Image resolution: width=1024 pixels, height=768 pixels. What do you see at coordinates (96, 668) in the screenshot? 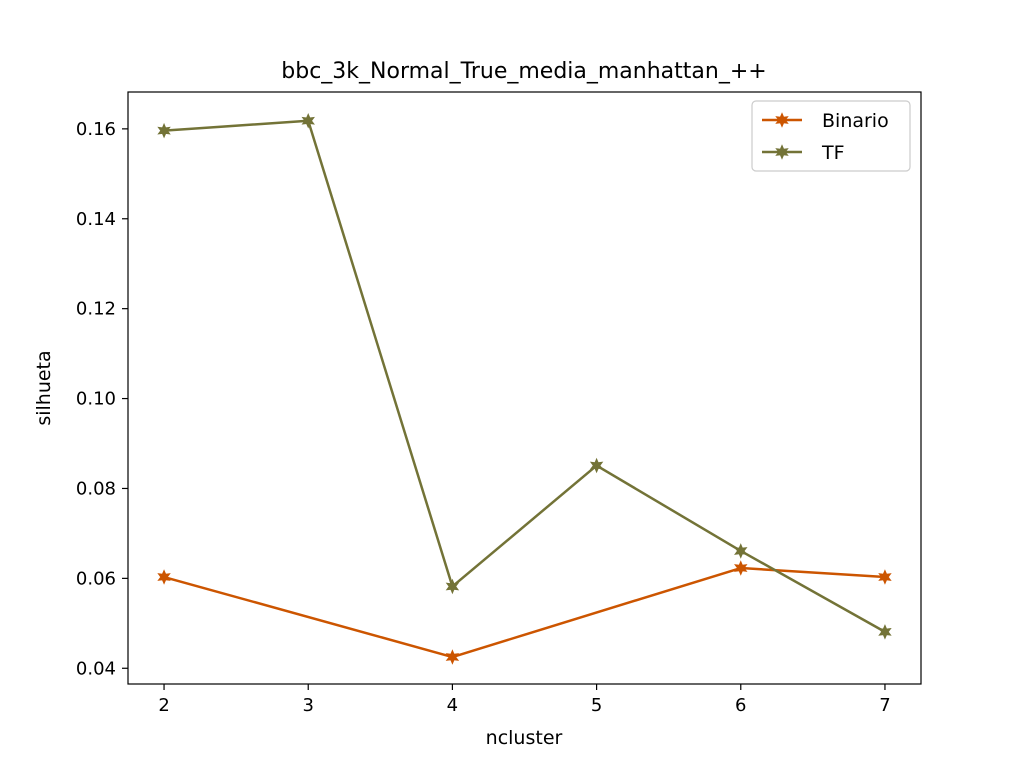
I see `y-tick-label: 0.04` at bounding box center [96, 668].